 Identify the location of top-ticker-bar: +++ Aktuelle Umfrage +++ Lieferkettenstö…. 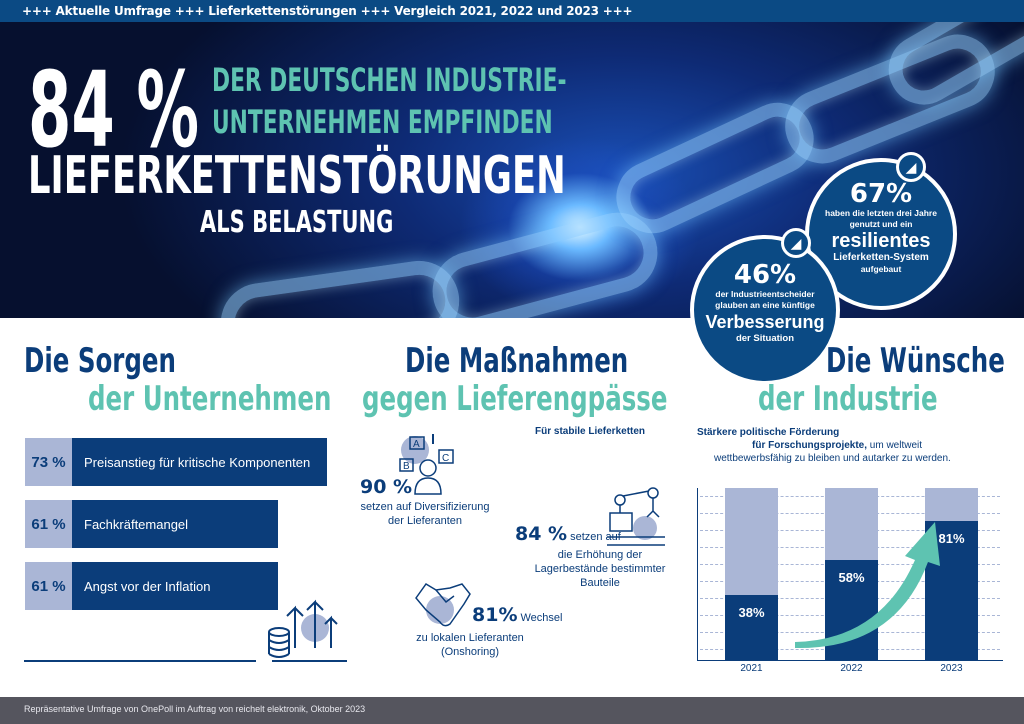
(512, 11).